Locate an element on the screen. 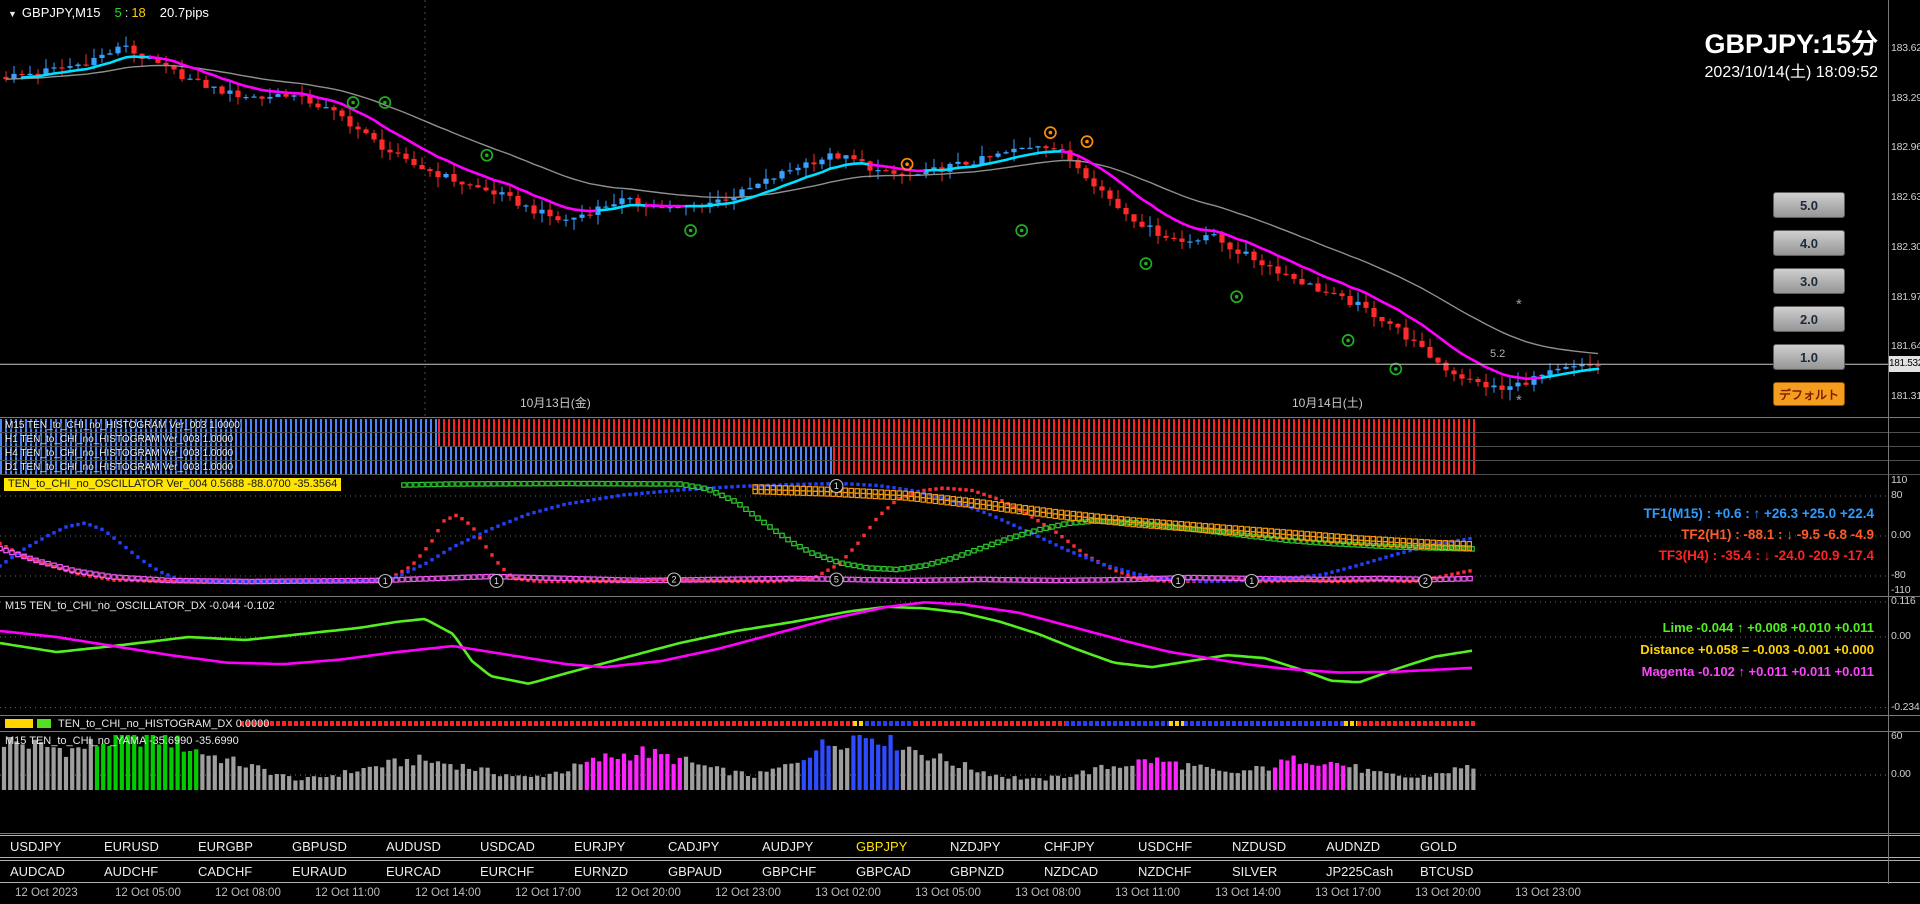  symbol-tab-euraud: EURAUD is located at coordinates (319, 871).